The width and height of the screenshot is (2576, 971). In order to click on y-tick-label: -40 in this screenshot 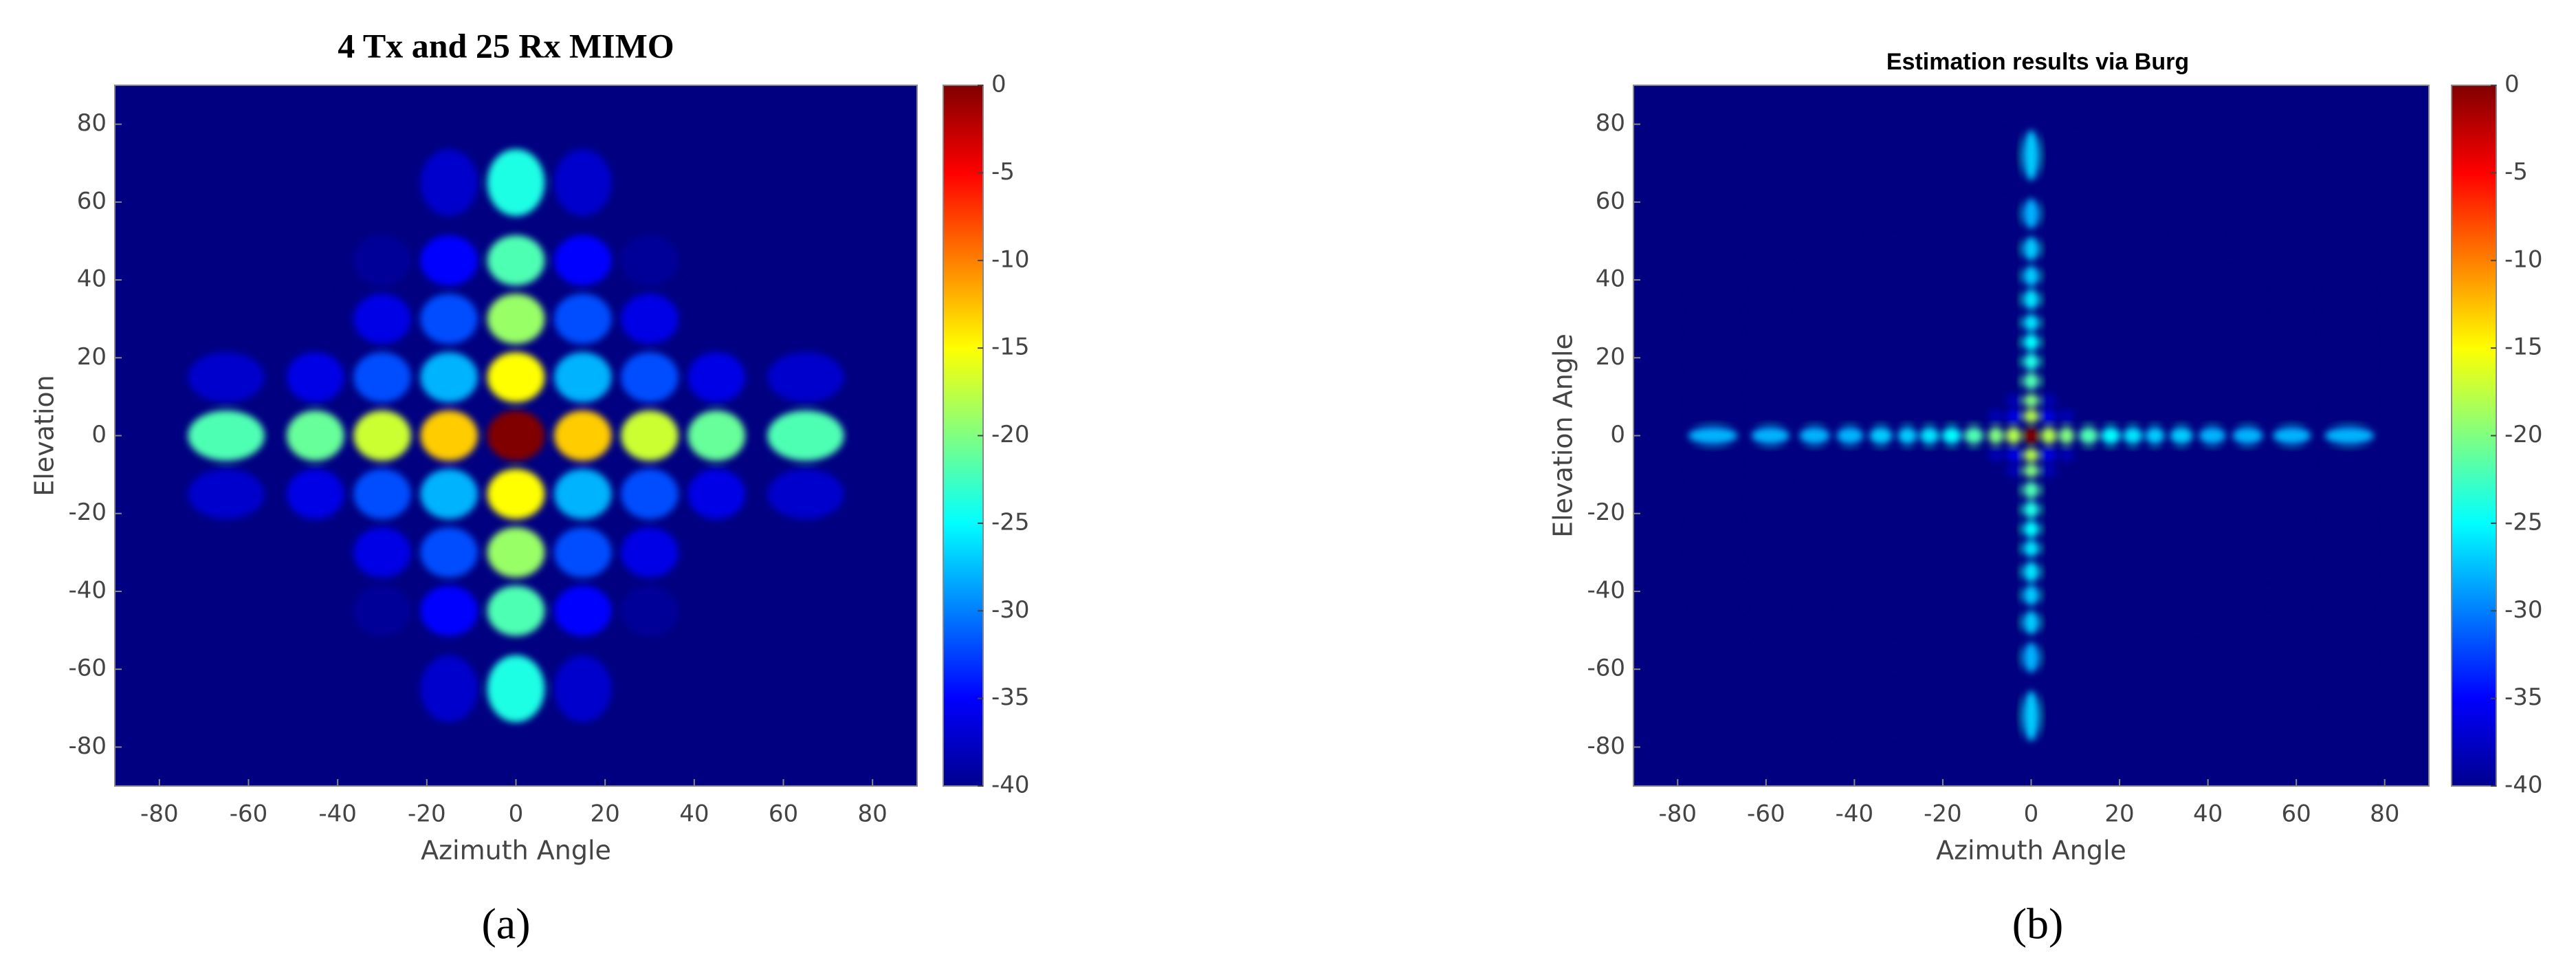, I will do `click(87, 590)`.